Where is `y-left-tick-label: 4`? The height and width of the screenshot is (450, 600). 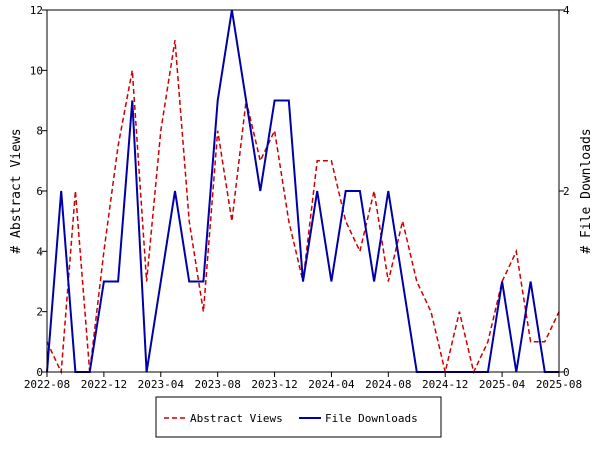 y-left-tick-label: 4 is located at coordinates (39, 251).